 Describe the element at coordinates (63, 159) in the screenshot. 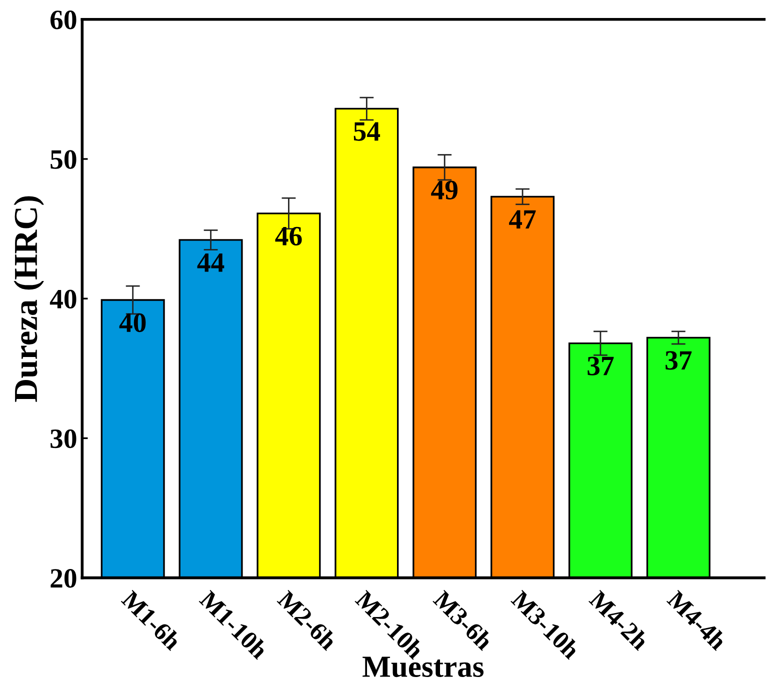

I see `y-tick-label: 50` at that location.